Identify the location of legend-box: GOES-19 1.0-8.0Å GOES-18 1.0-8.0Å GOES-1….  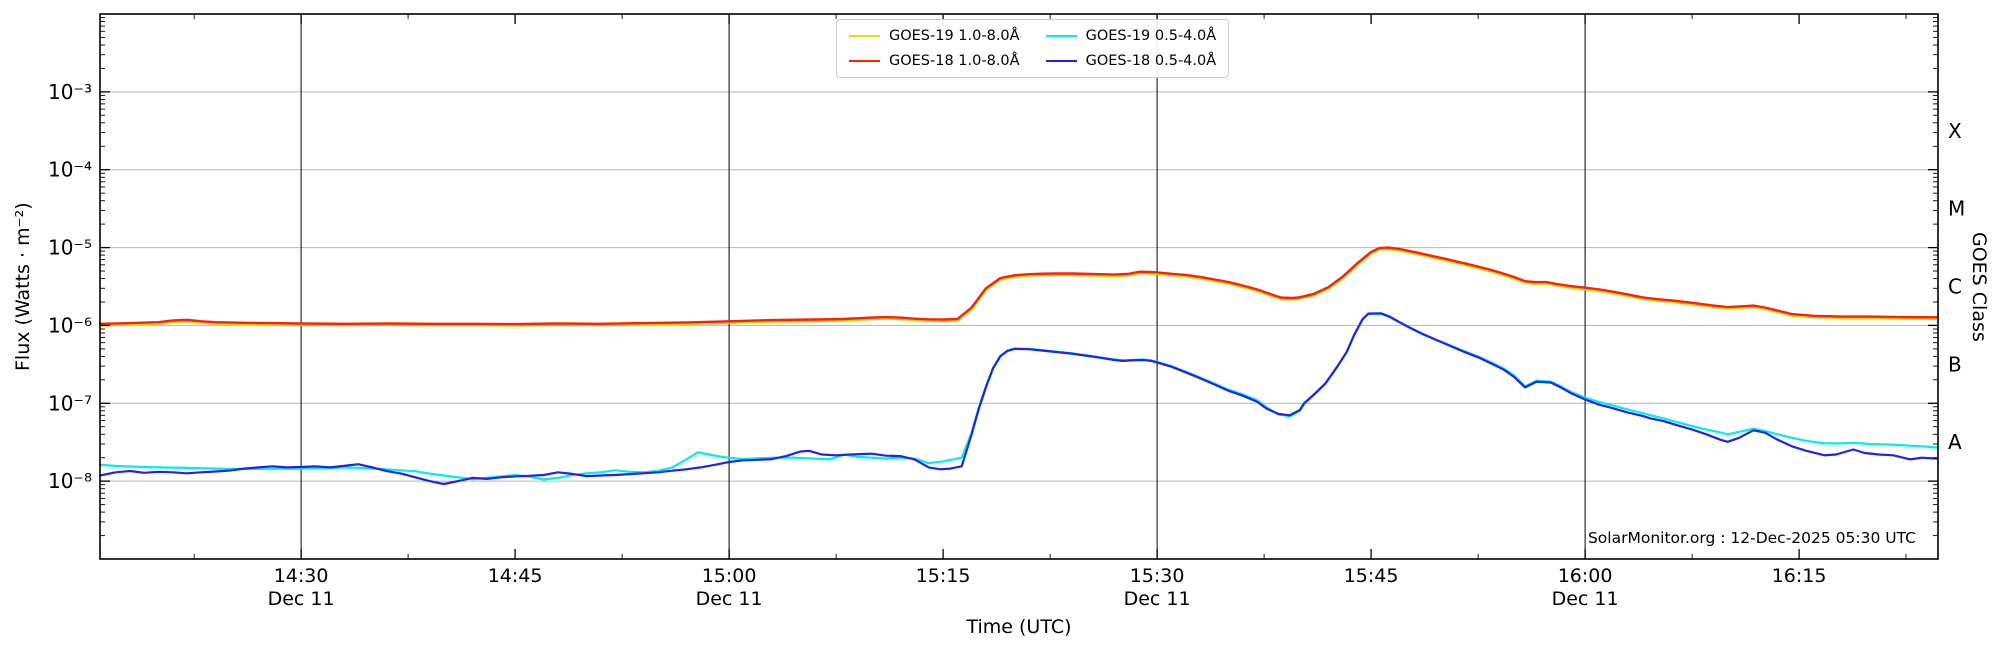
(1033, 48).